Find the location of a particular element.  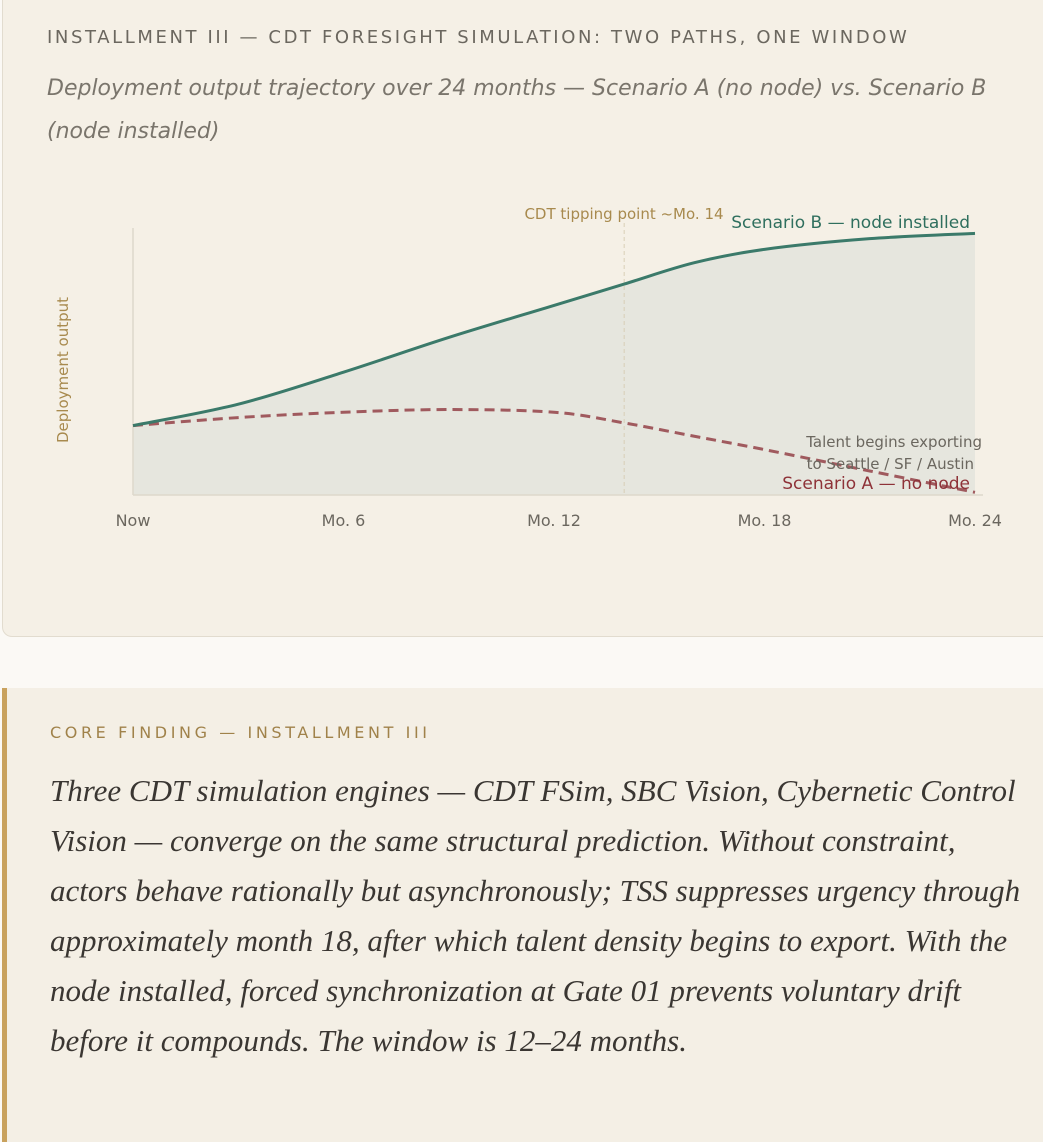

x-tick-label: Mo. 18 is located at coordinates (765, 520).